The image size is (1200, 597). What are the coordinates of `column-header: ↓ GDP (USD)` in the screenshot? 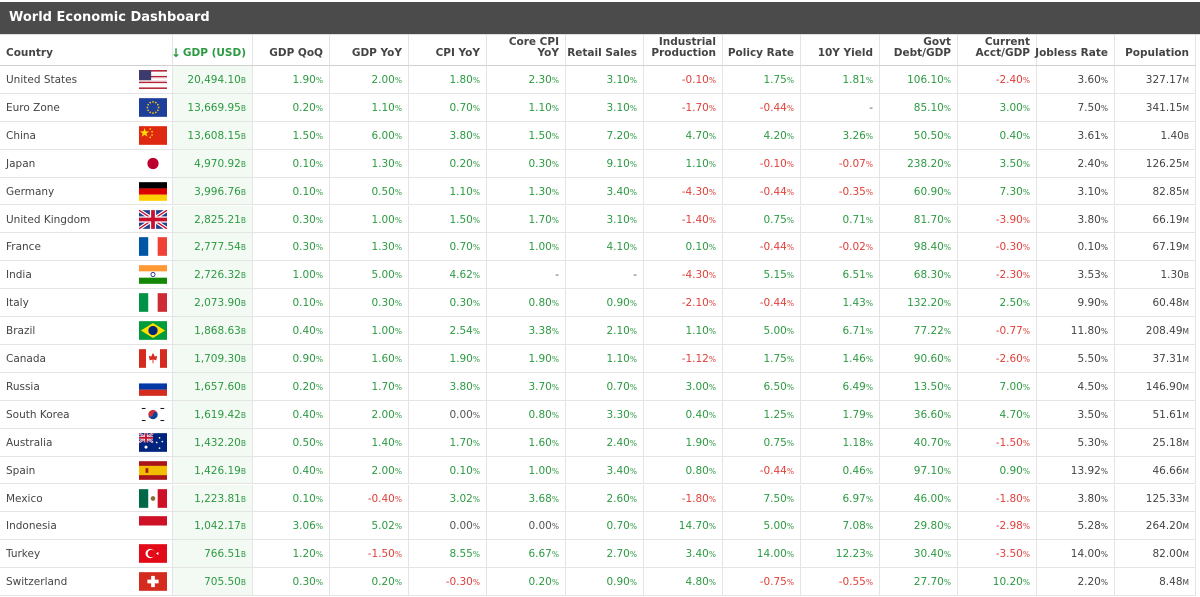 It's located at (212, 50).